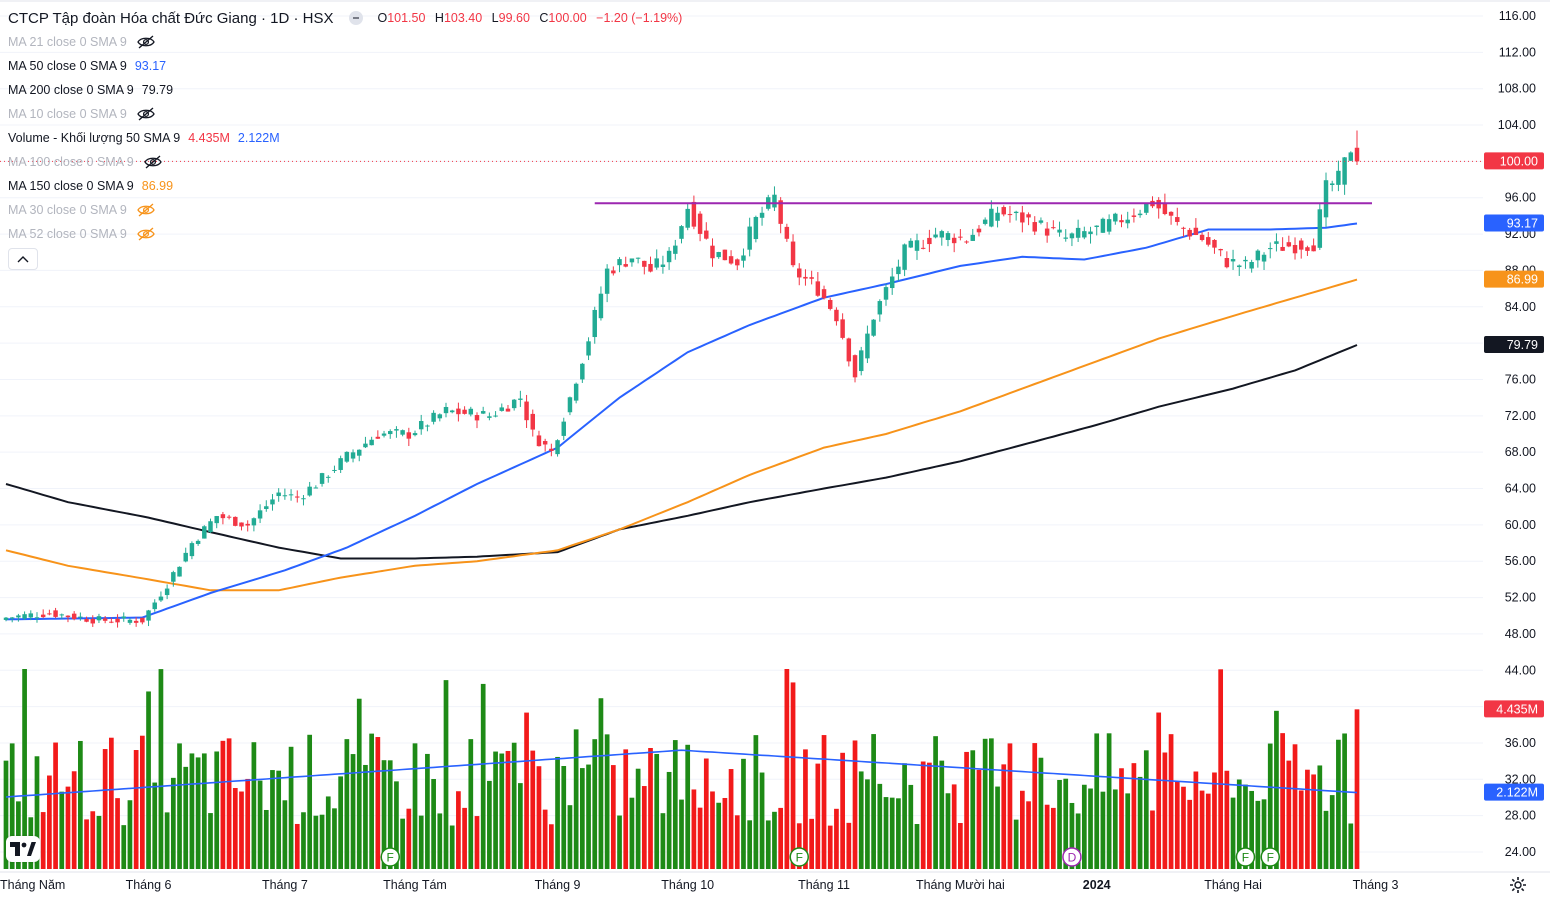 The width and height of the screenshot is (1550, 903). I want to click on volume-marker: 4.435M, so click(1514, 709).